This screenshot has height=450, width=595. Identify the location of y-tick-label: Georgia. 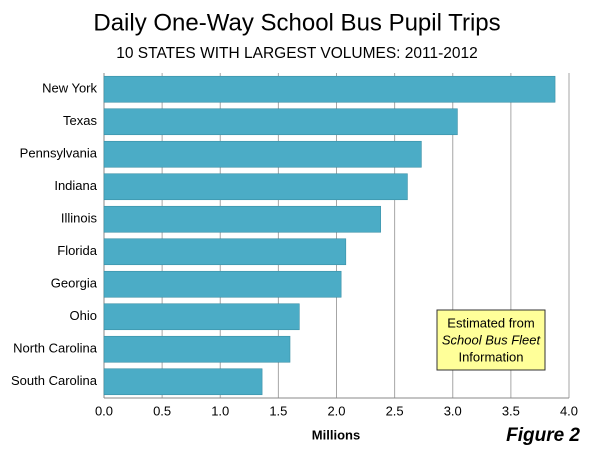
(74, 283).